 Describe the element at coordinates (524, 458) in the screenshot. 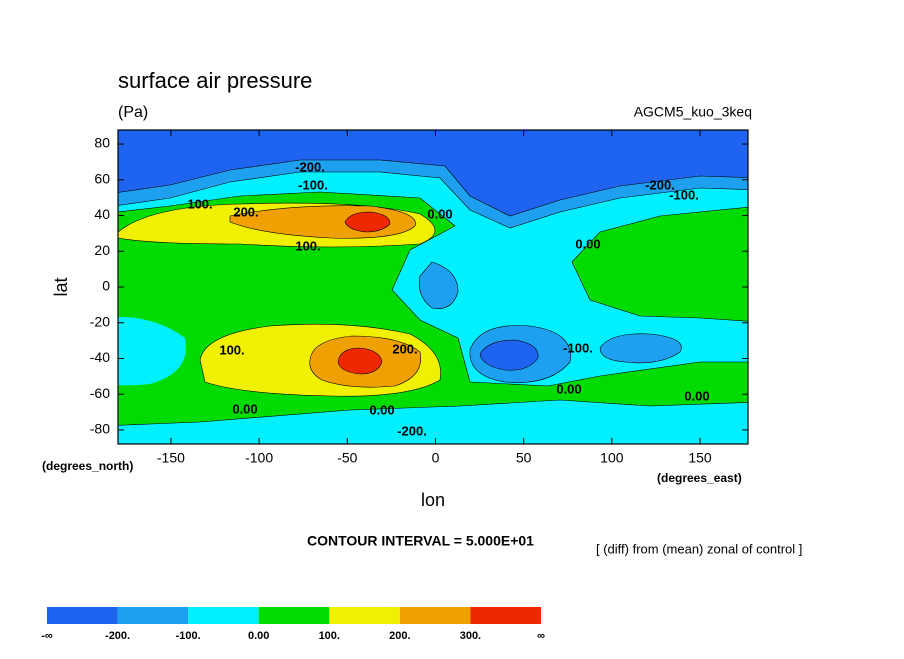

I see `x-tick-label: 50` at that location.